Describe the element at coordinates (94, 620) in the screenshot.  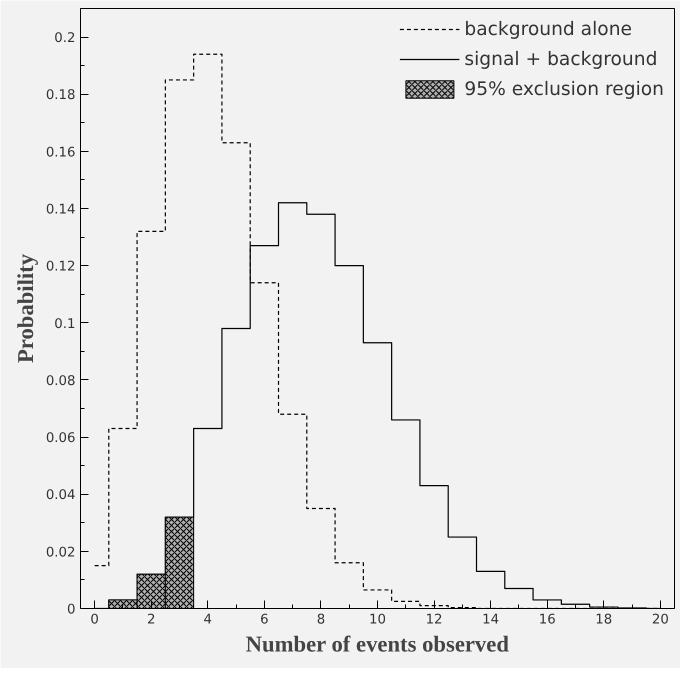
I see `x-tick-label: 0` at that location.